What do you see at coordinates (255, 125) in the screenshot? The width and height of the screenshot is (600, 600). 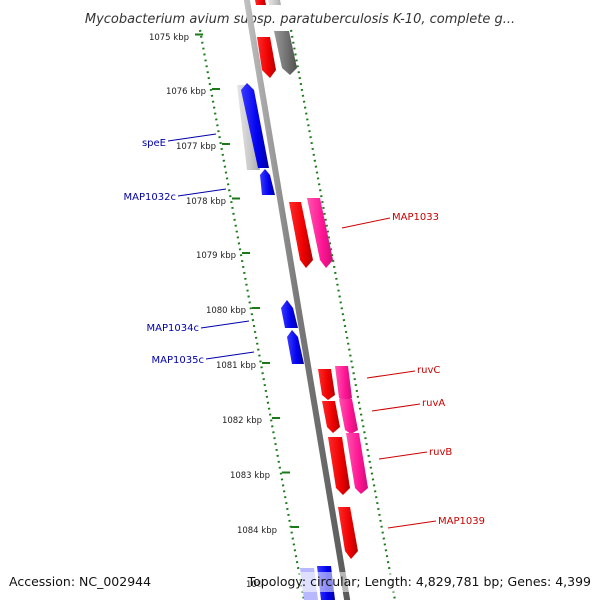 I see `gene-speE` at bounding box center [255, 125].